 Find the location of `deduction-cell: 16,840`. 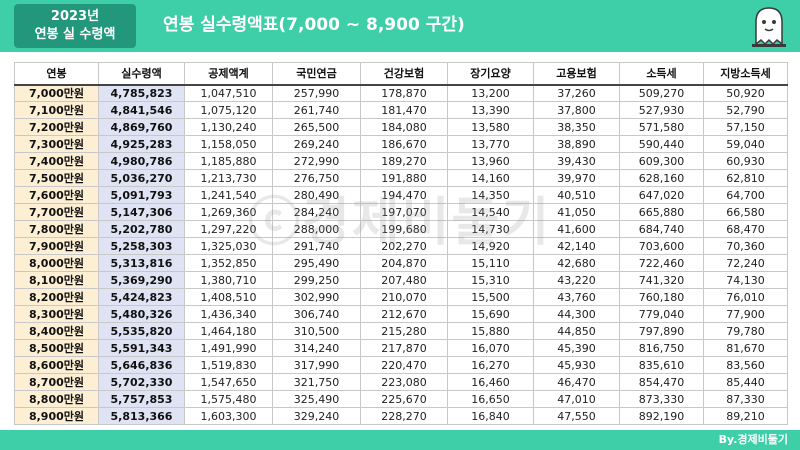

deduction-cell: 16,840 is located at coordinates (490, 416).